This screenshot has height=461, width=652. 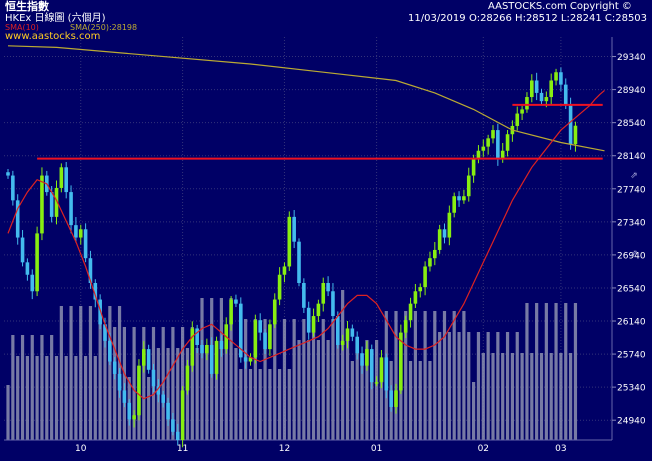 What do you see at coordinates (634, 176) in the screenshot?
I see `scroll-arrow-icon: ⇗` at bounding box center [634, 176].